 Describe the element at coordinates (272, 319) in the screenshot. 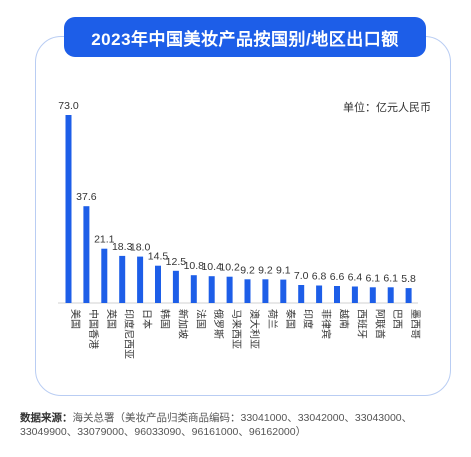

I see `category-label-11: 荷兰` at that location.